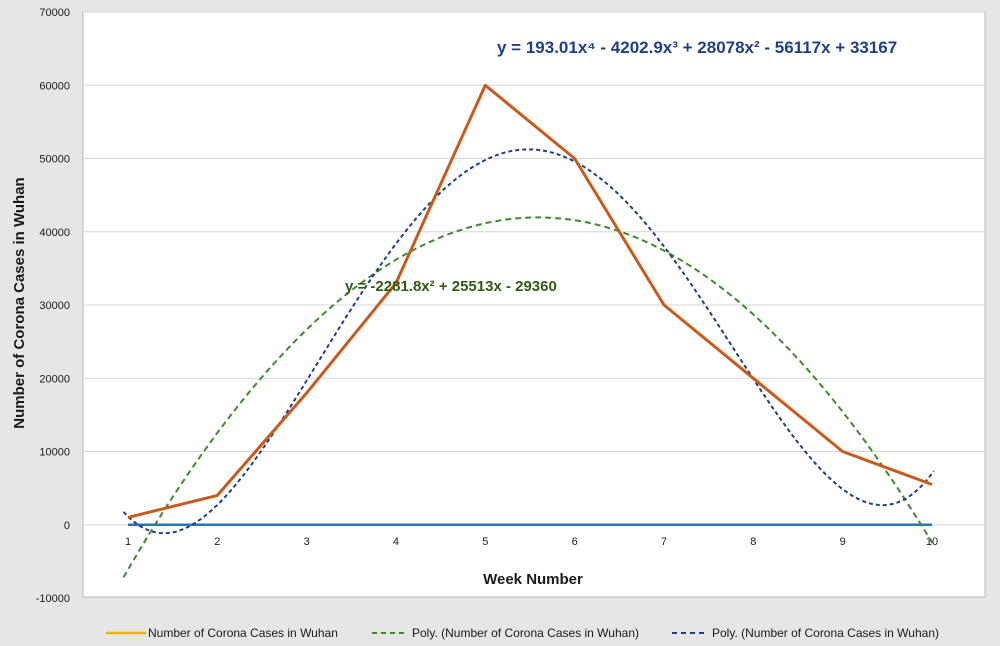 The image size is (1000, 646). I want to click on legend-label-data: Number of Corona Cases in Wuhan, so click(243, 633).